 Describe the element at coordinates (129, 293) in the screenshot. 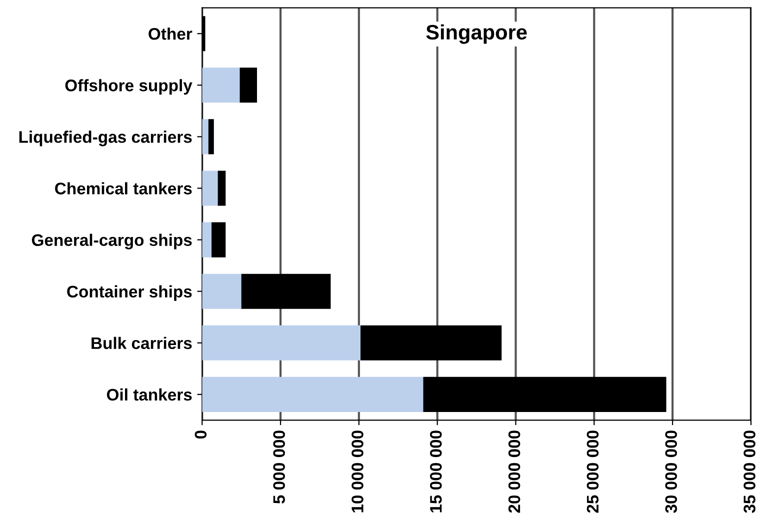

I see `y-tick-label: Container ships` at that location.